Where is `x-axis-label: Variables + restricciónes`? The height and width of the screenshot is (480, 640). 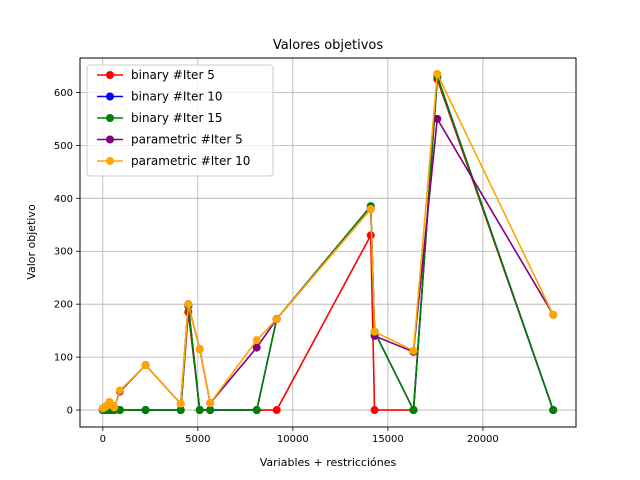 x-axis-label: Variables + restricciónes is located at coordinates (328, 462).